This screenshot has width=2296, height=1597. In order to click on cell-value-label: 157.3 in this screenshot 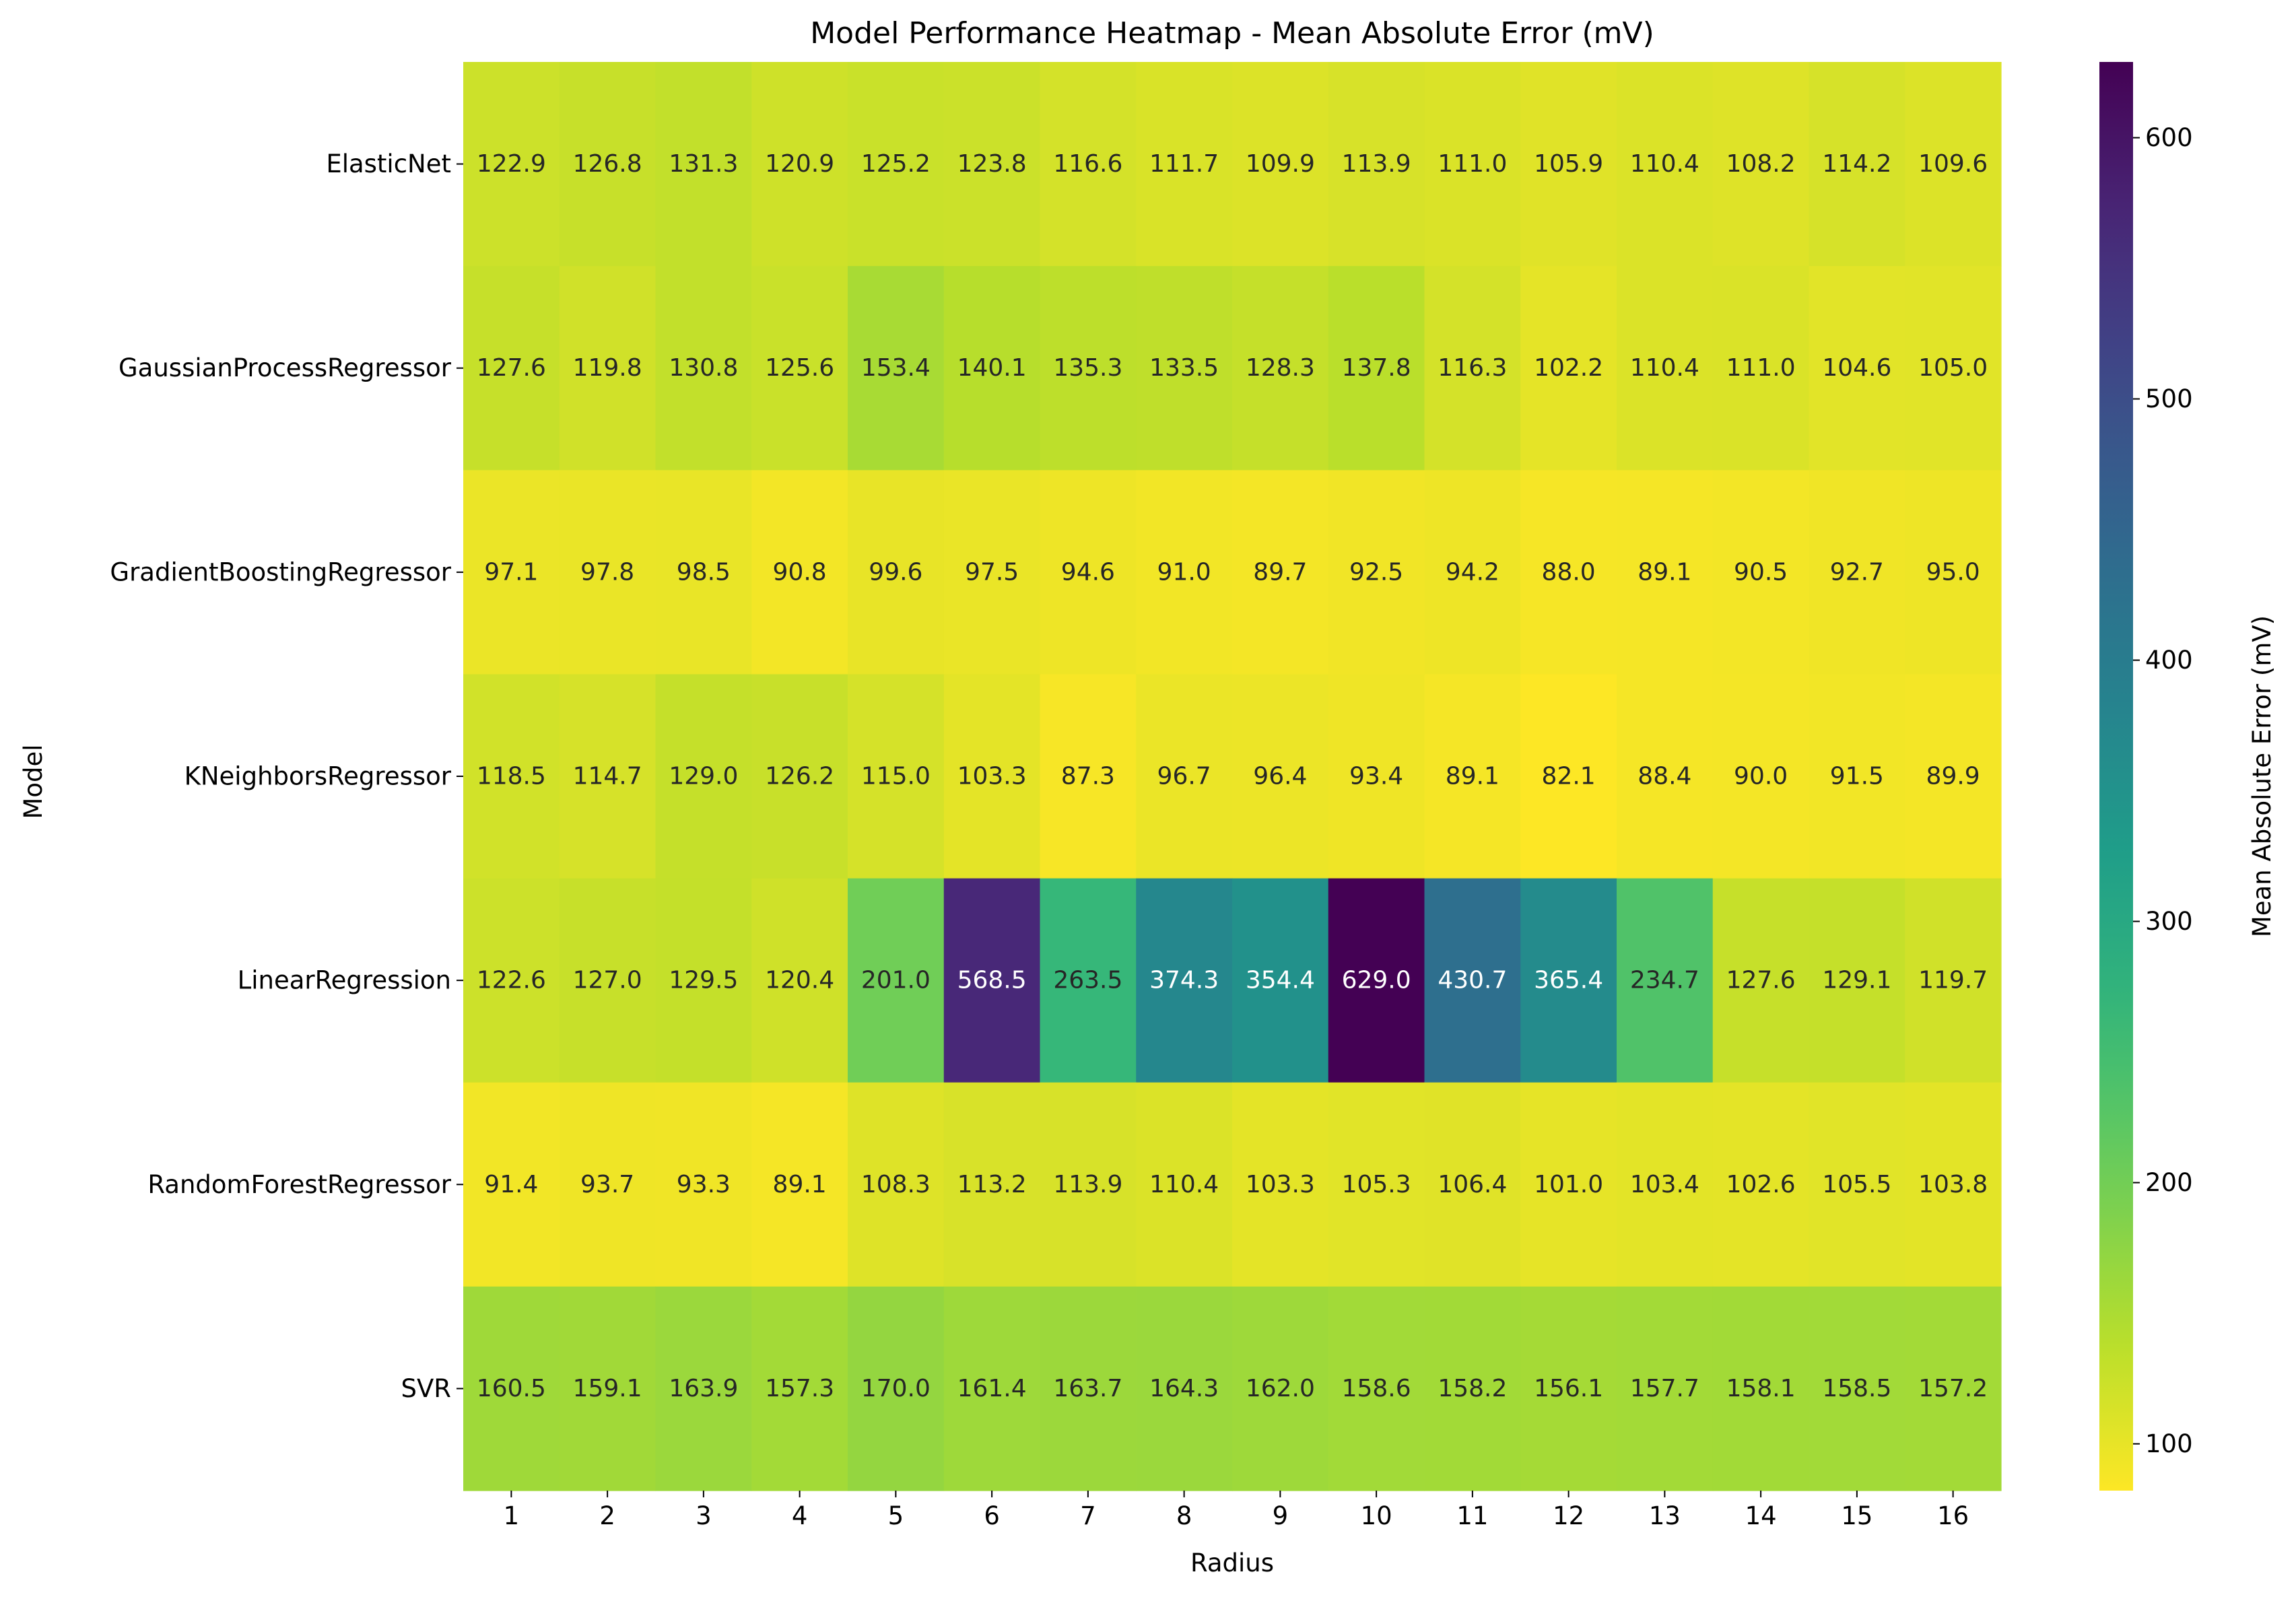, I will do `click(799, 1388)`.